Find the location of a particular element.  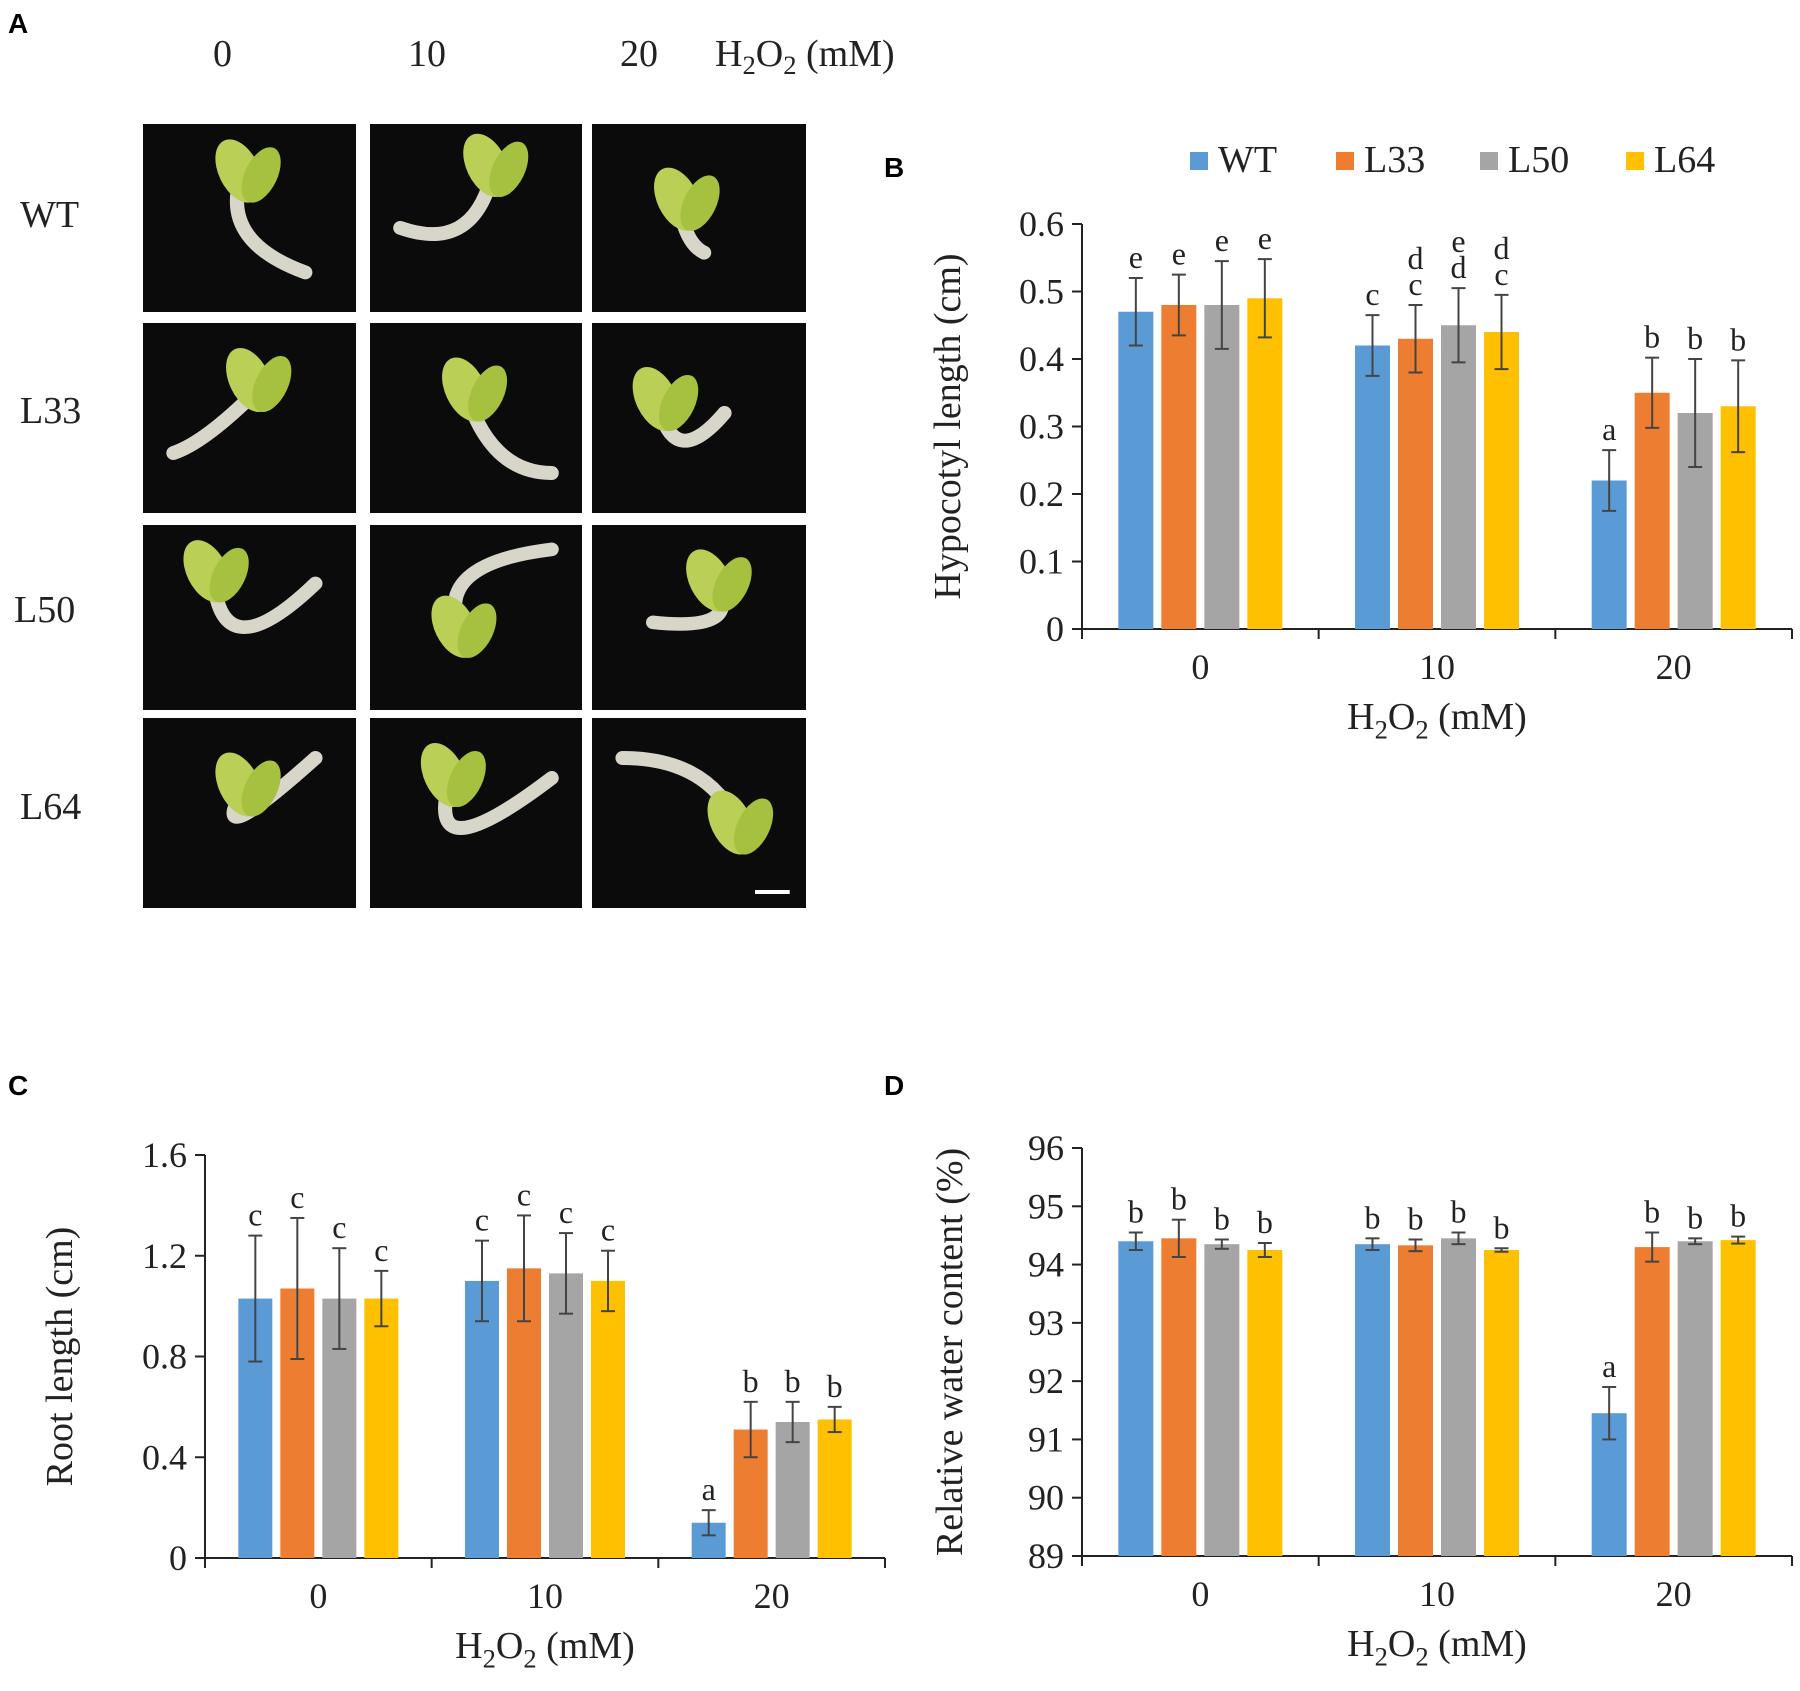

column-header-unit: H2O2 (mM) is located at coordinates (805, 56).